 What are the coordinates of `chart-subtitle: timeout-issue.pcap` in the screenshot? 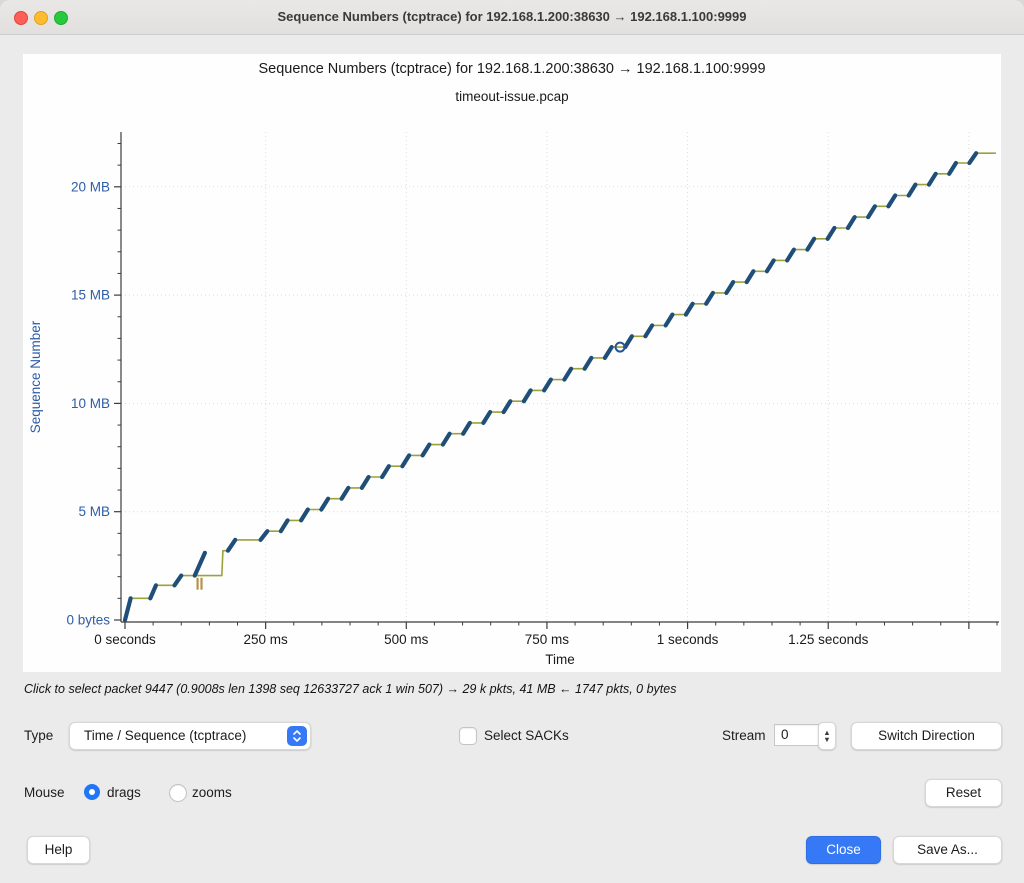 It's located at (512, 96).